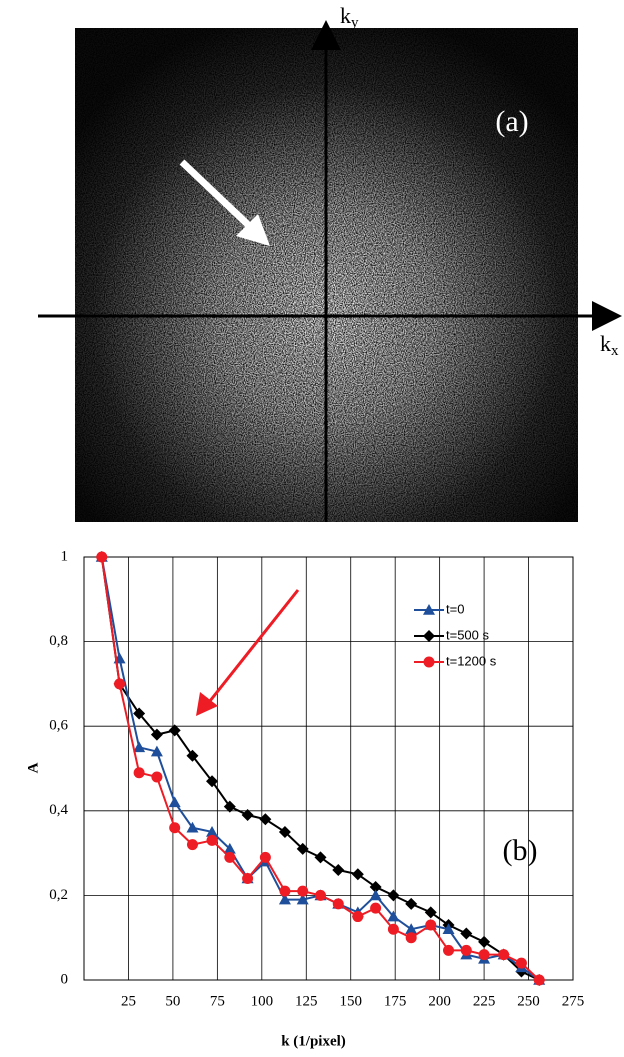  I want to click on legend-label: t=0, so click(455, 608).